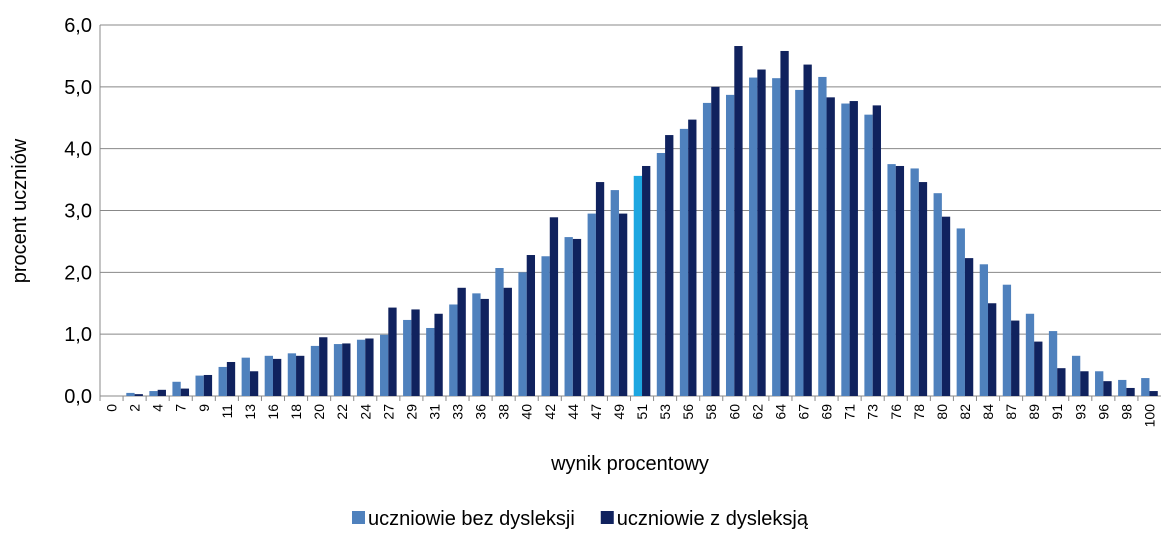 This screenshot has width=1163, height=551. Describe the element at coordinates (711, 412) in the screenshot. I see `x-tick-label: 58` at that location.